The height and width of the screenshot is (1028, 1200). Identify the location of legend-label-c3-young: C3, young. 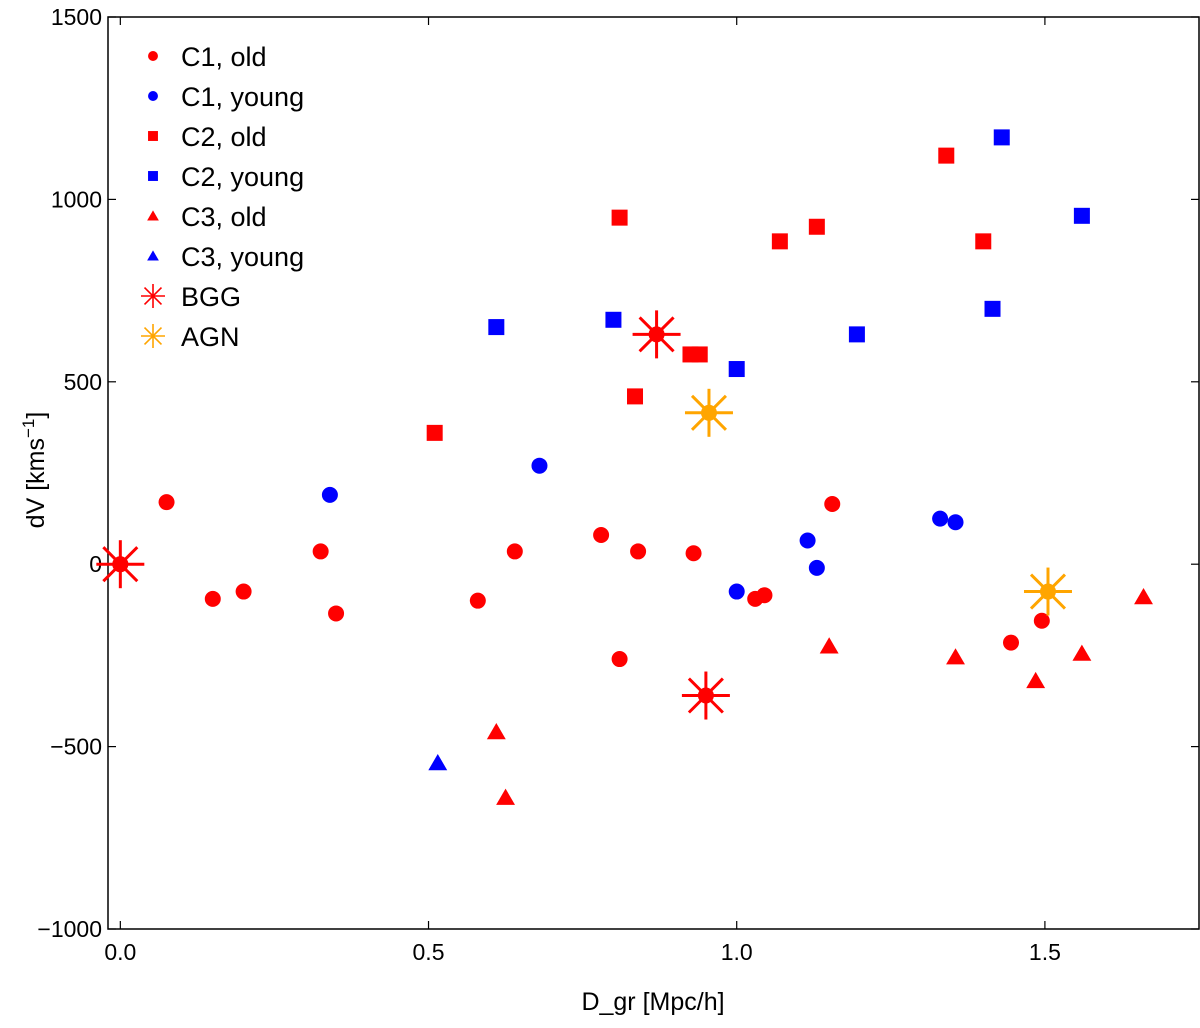
(242, 257).